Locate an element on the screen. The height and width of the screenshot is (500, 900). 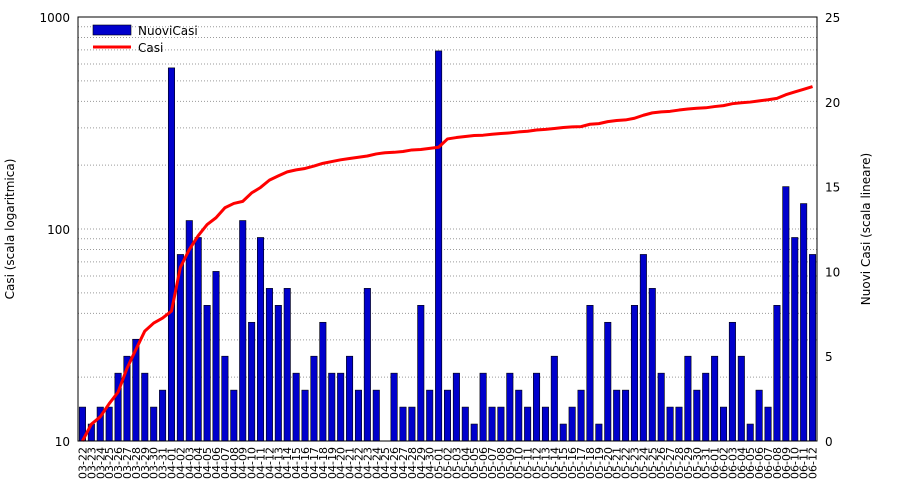
x-tick-label: 05-11 is located at coordinates (528, 463).